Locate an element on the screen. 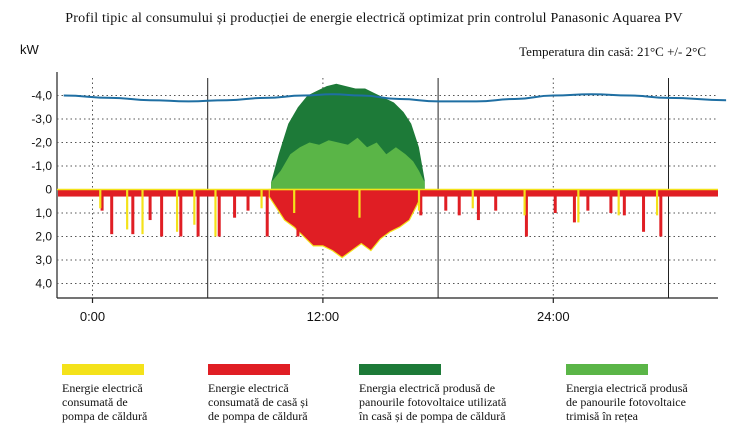 This screenshot has width=748, height=443. x-tick-label: 12:00 is located at coordinates (323, 316).